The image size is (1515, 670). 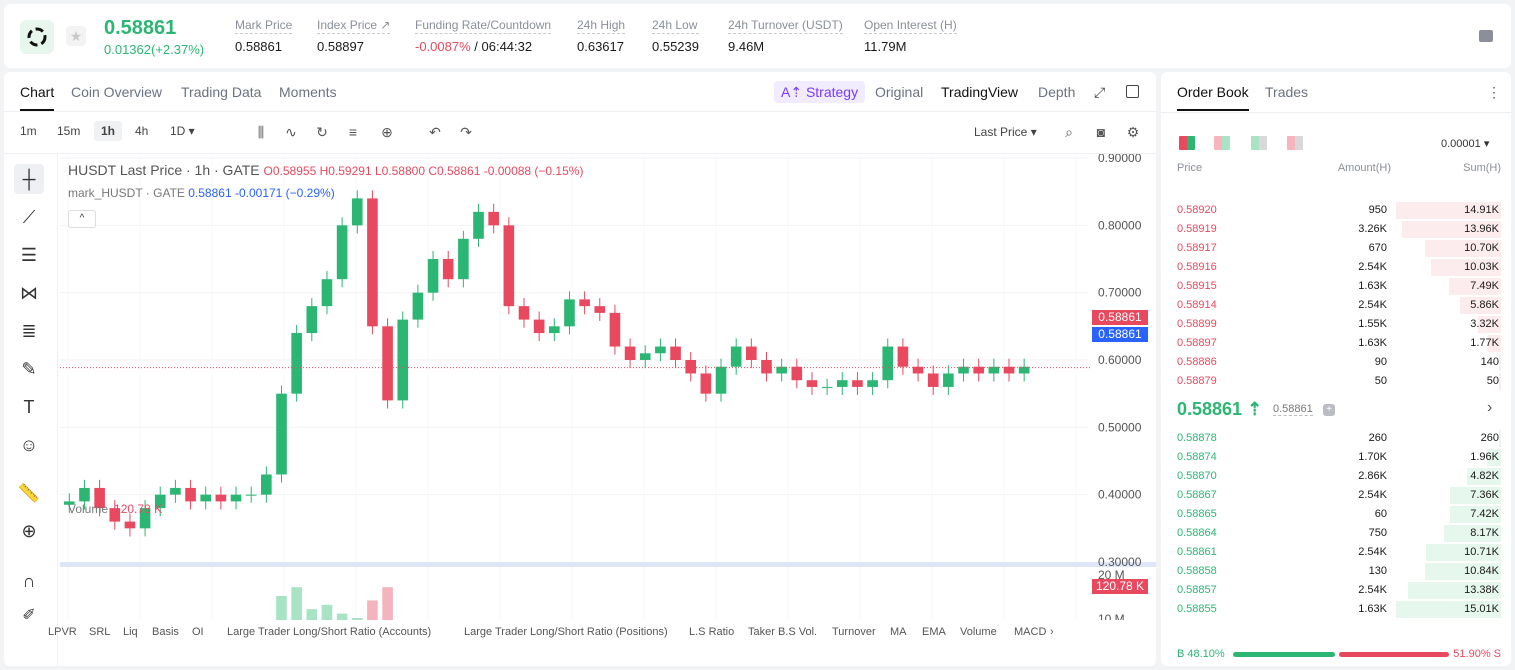 I want to click on bid-row: 0.58878 260 260, so click(x=1336, y=438).